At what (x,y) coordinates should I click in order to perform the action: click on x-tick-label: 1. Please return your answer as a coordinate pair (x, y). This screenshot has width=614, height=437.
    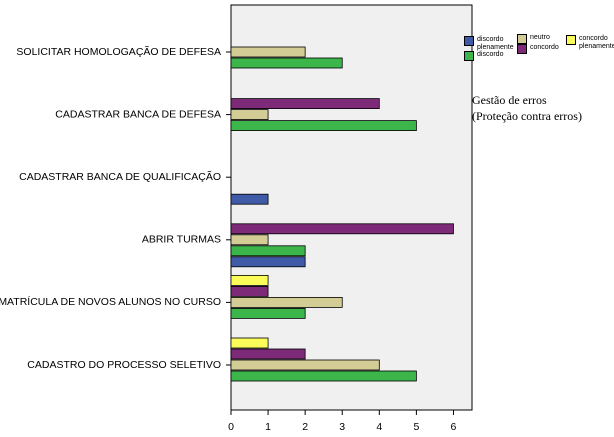
    Looking at the image, I should click on (268, 427).